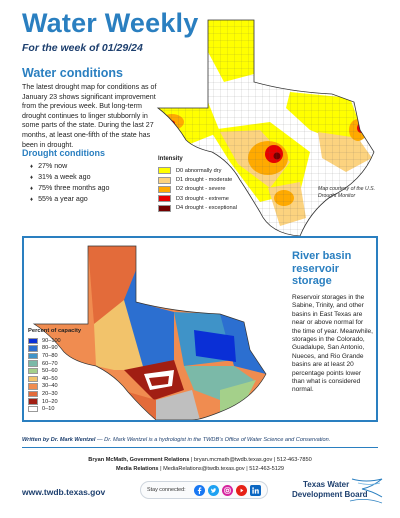 This screenshot has width=400, height=518. I want to click on list-item: 55% a year ago, so click(69, 199).